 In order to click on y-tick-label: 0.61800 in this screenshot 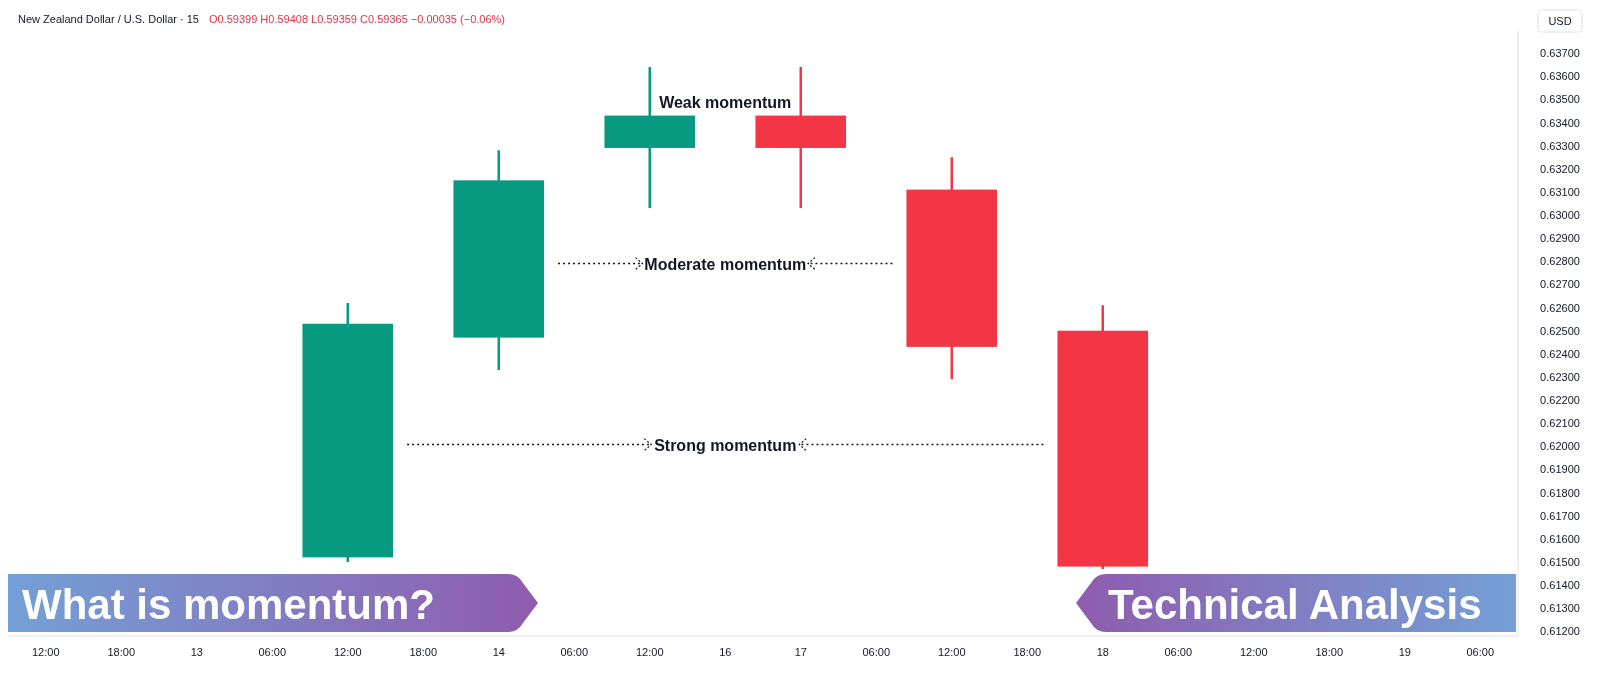, I will do `click(1560, 492)`.